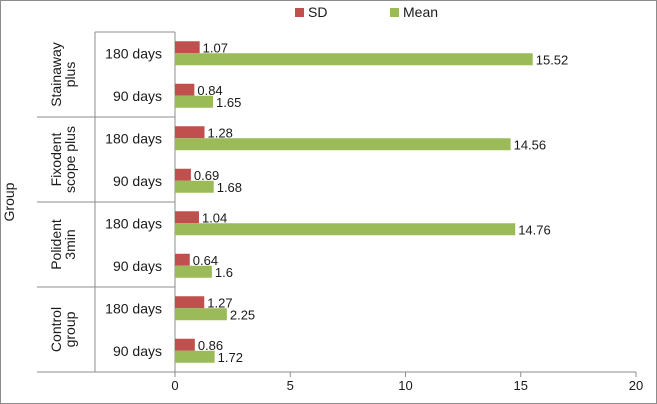 The width and height of the screenshot is (657, 404). I want to click on y-axis-title: Group, so click(9, 201).